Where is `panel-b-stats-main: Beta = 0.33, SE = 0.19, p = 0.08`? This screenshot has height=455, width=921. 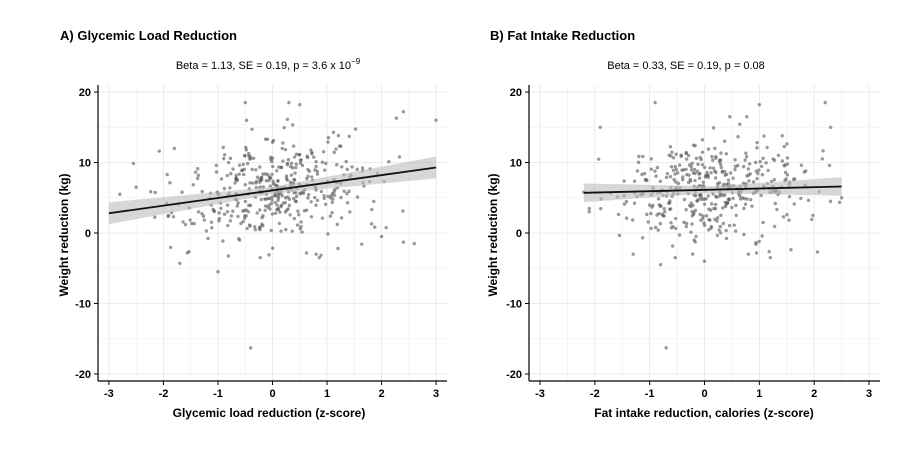 panel-b-stats-main: Beta = 0.33, SE = 0.19, p = 0.08 is located at coordinates (685, 66).